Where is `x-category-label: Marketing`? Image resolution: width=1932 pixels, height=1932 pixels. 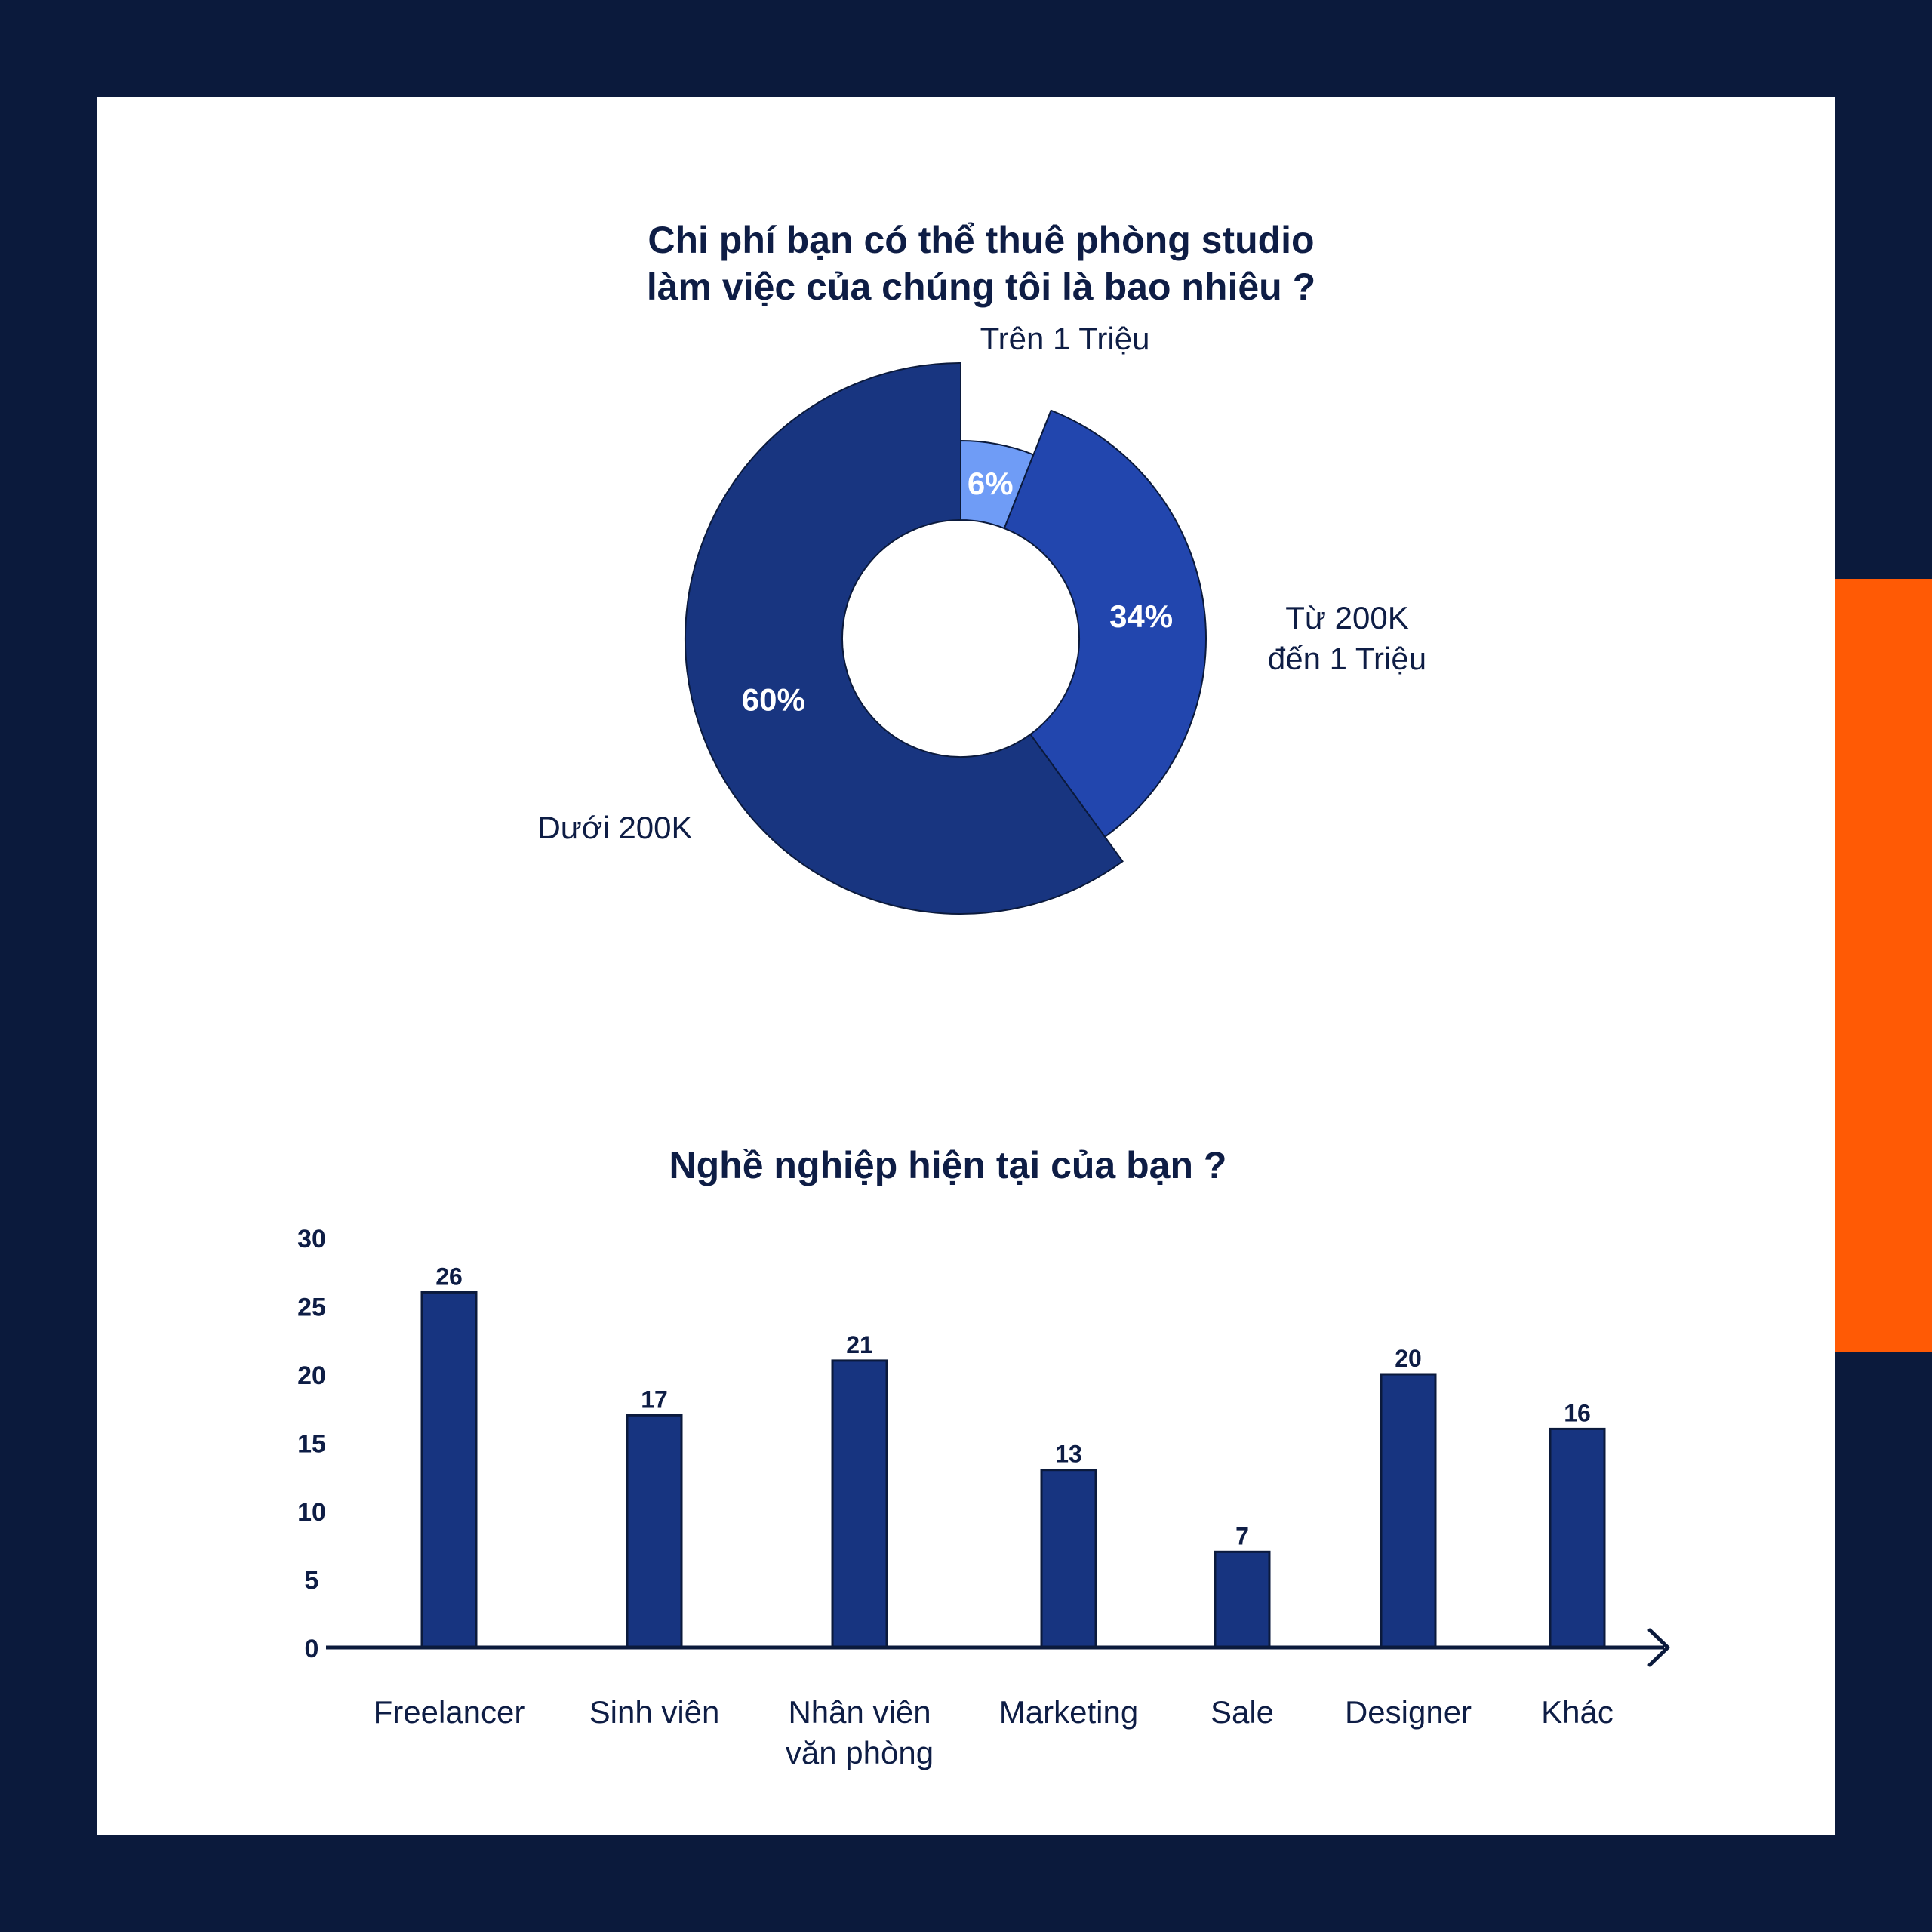
x-category-label: Marketing is located at coordinates (1068, 1712).